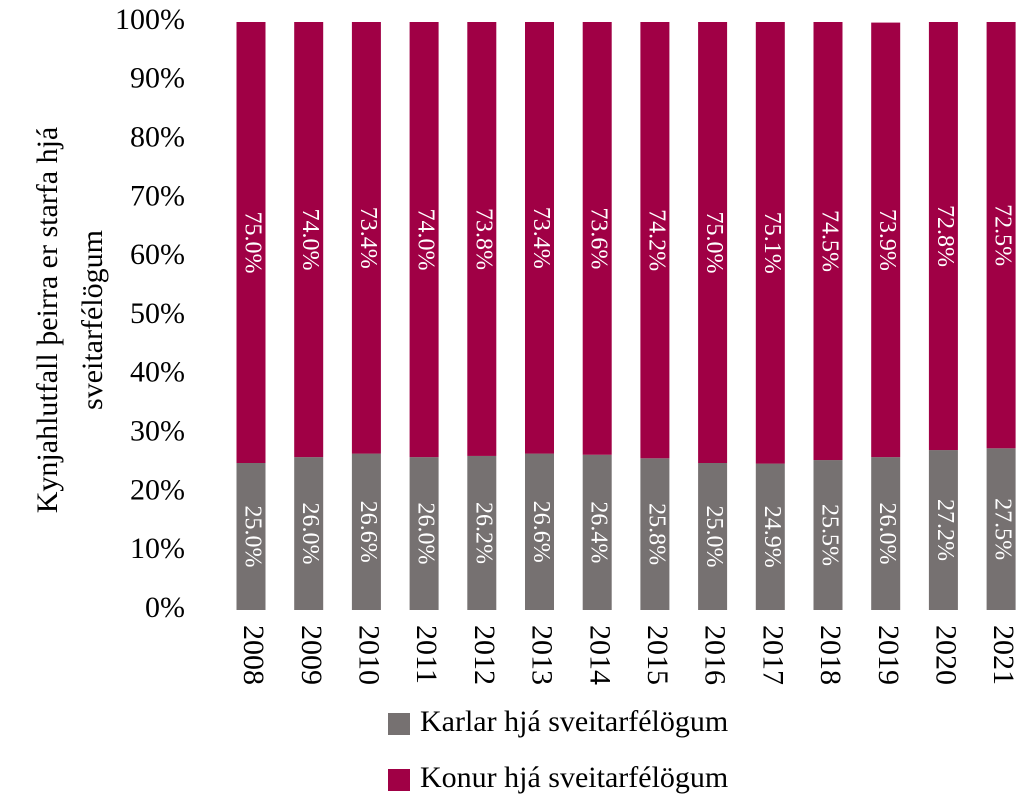 The image size is (1029, 803). I want to click on value-label: 27.2%, so click(945, 530).